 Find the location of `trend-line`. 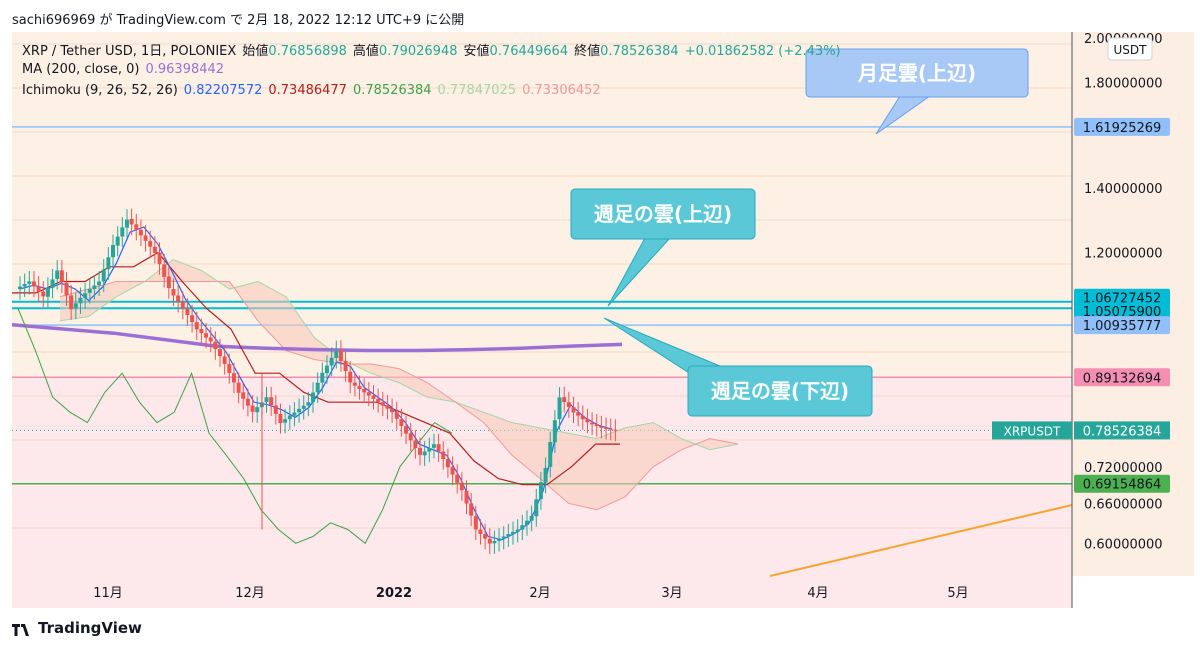

trend-line is located at coordinates (921, 540).